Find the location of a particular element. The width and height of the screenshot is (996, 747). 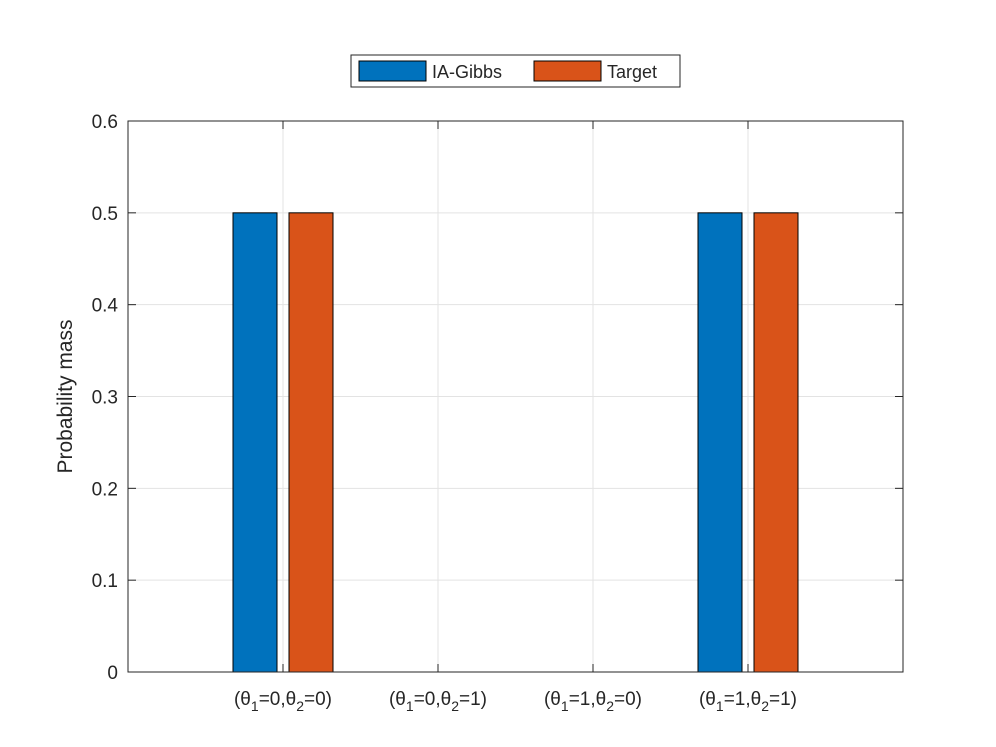

y-tick-label: 0.6 is located at coordinates (105, 122).